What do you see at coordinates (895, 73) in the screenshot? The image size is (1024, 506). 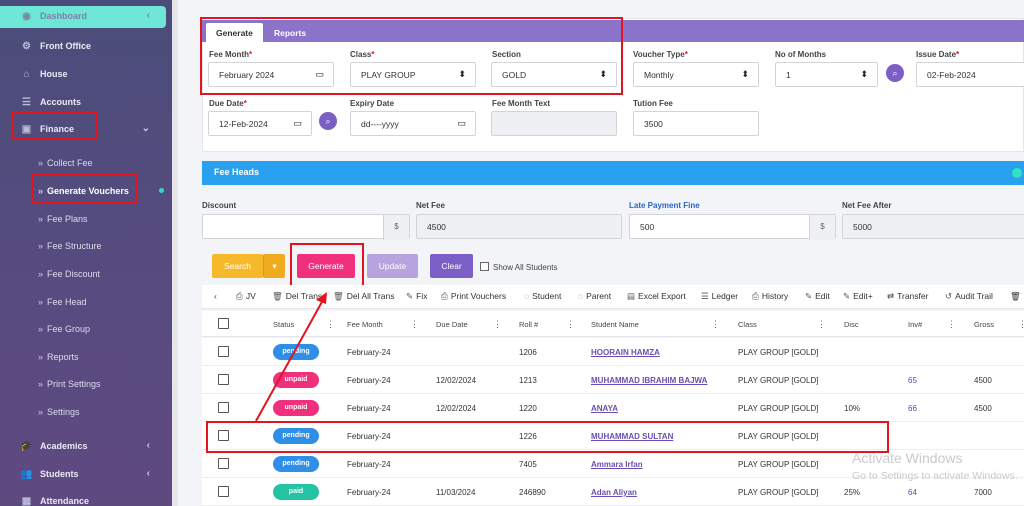 I see `months-search-button: ⌕` at bounding box center [895, 73].